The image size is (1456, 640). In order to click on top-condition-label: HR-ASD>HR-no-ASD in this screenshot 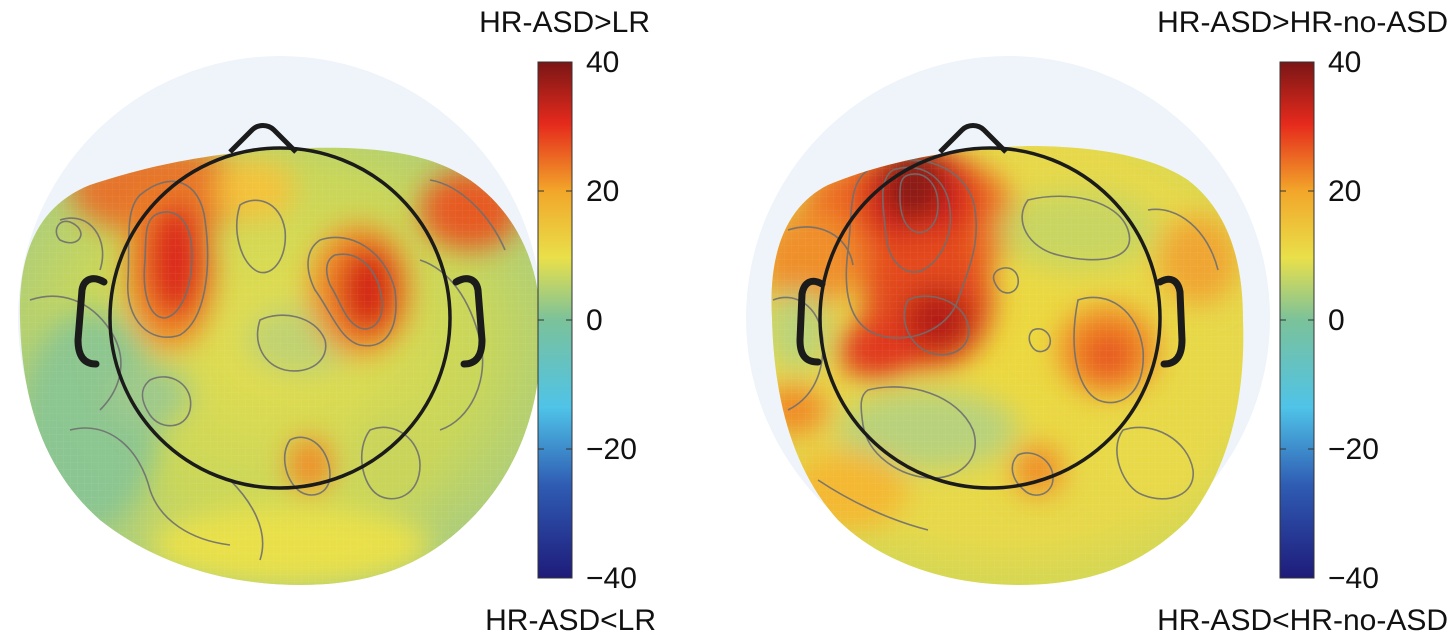, I will do `click(1302, 22)`.